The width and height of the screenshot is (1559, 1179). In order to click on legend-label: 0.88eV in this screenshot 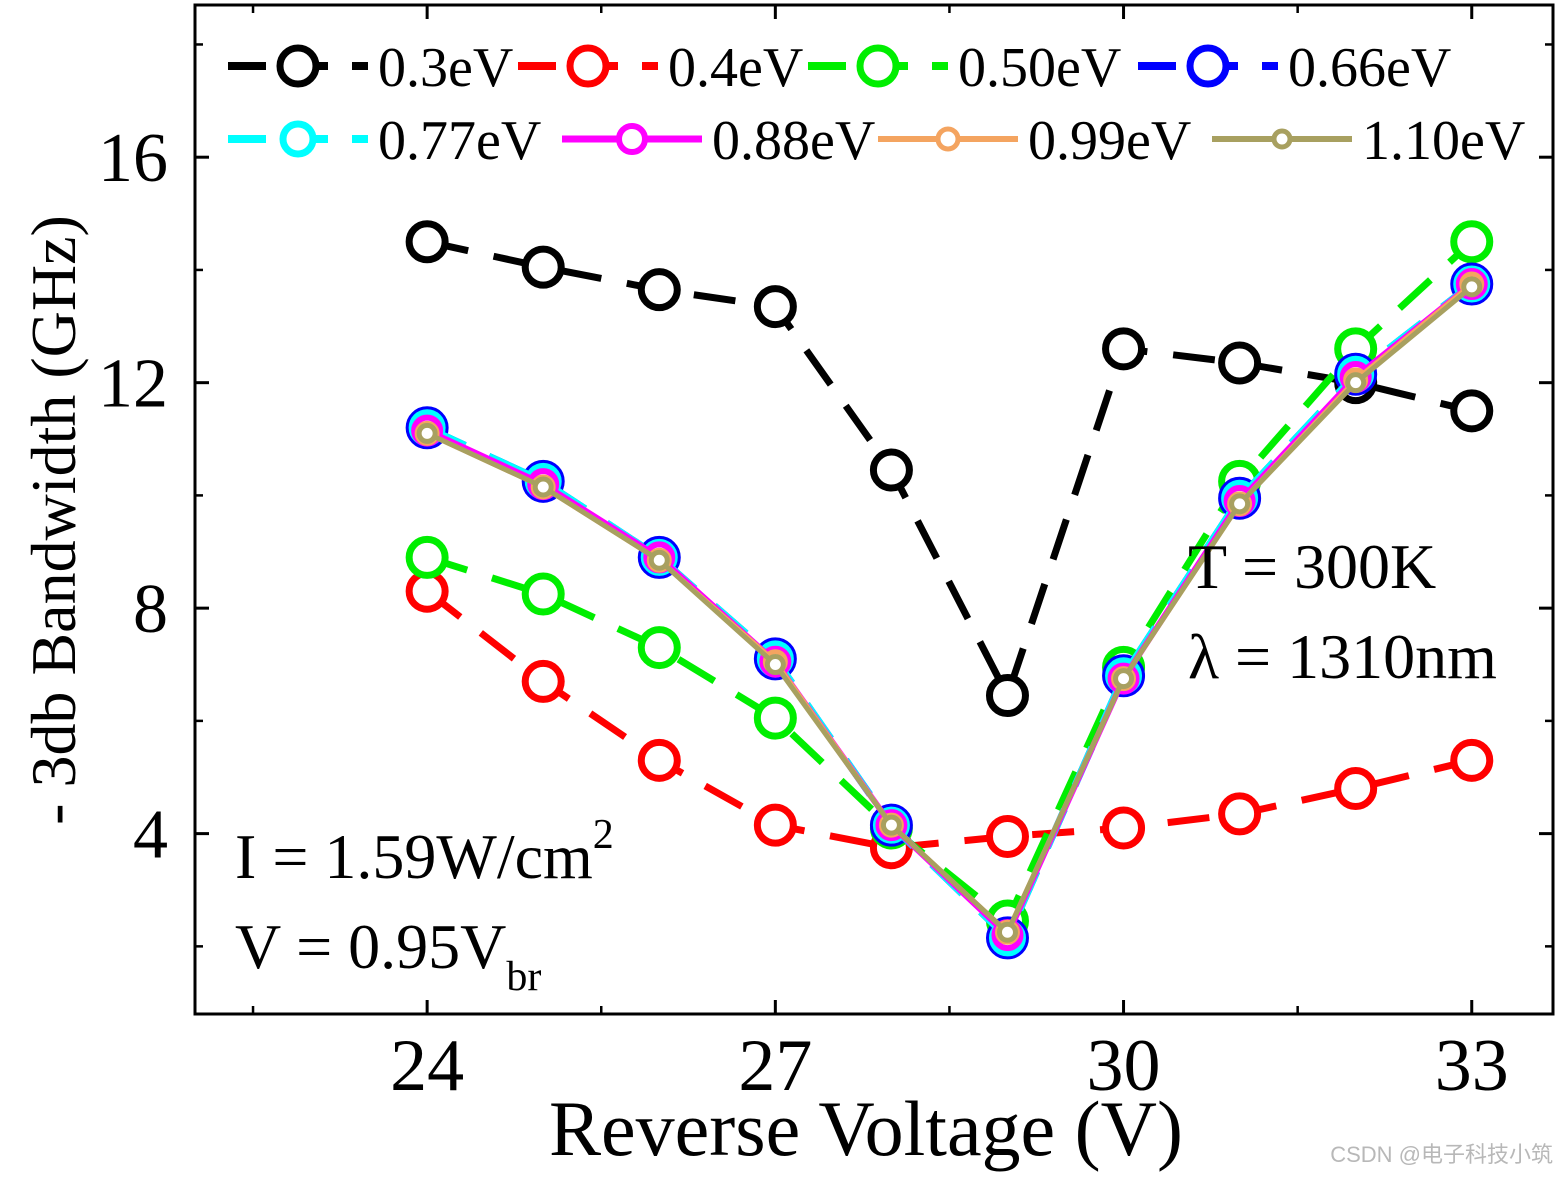, I will do `click(793, 141)`.